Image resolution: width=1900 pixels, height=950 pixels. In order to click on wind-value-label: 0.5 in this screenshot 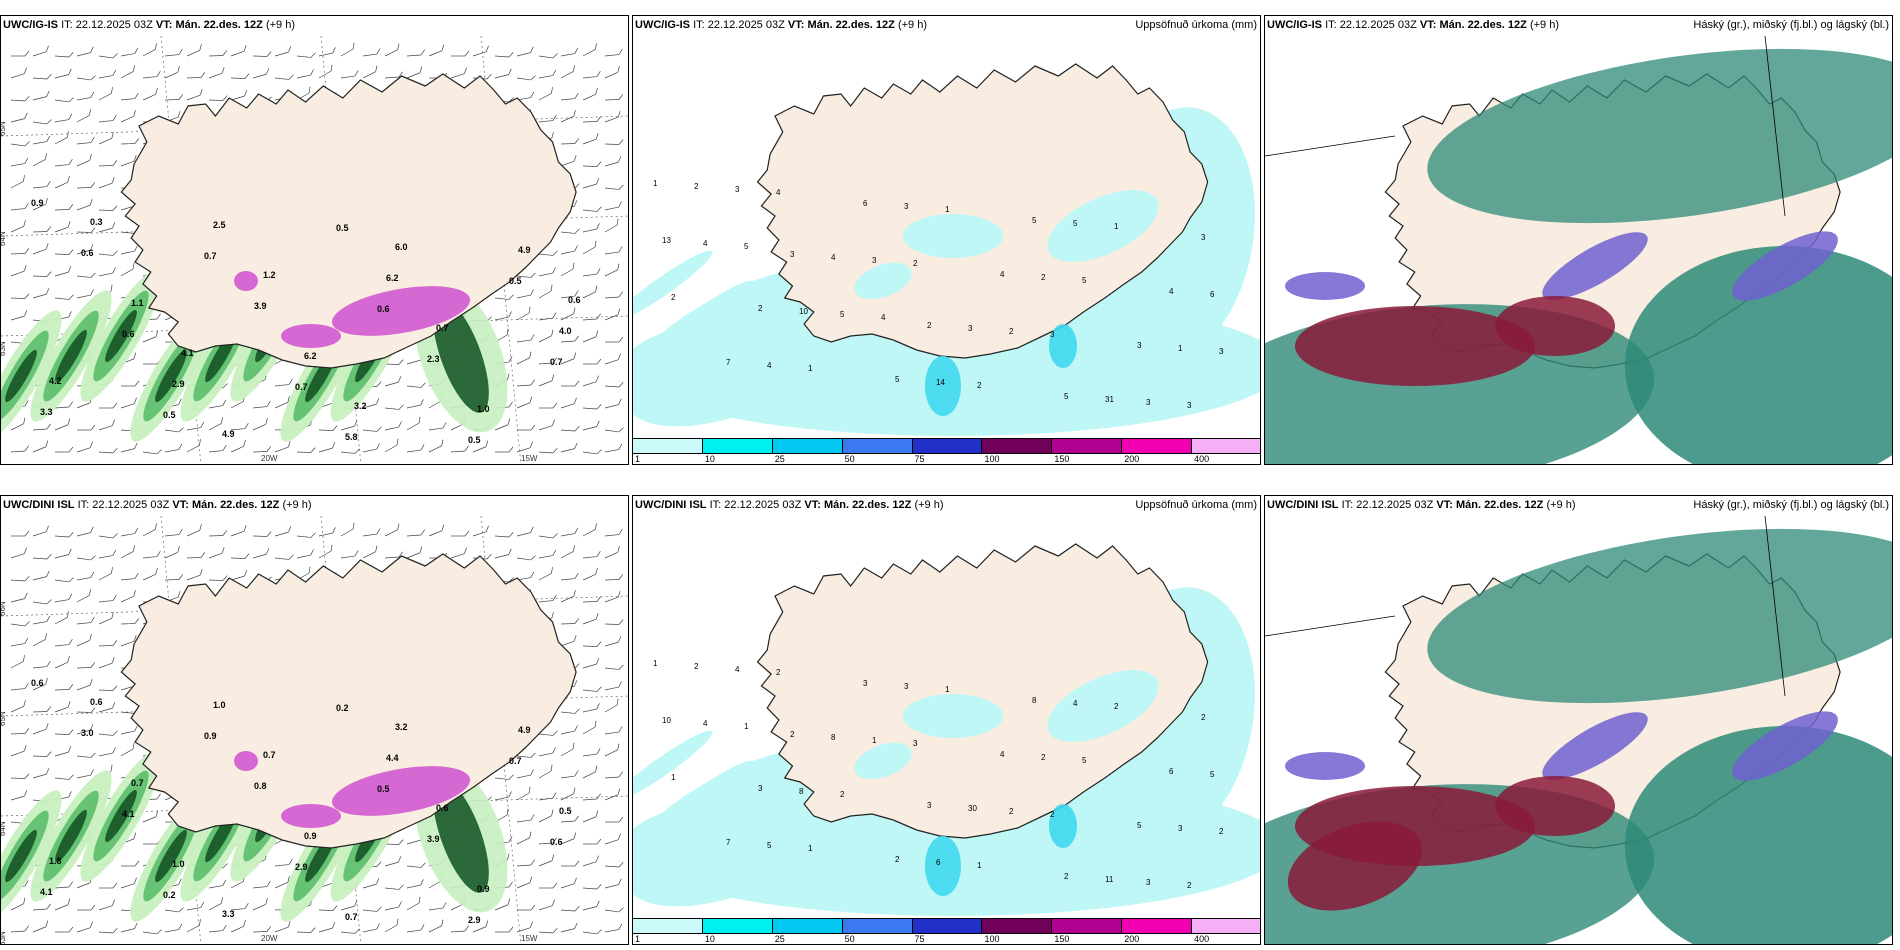, I will do `click(169, 415)`.